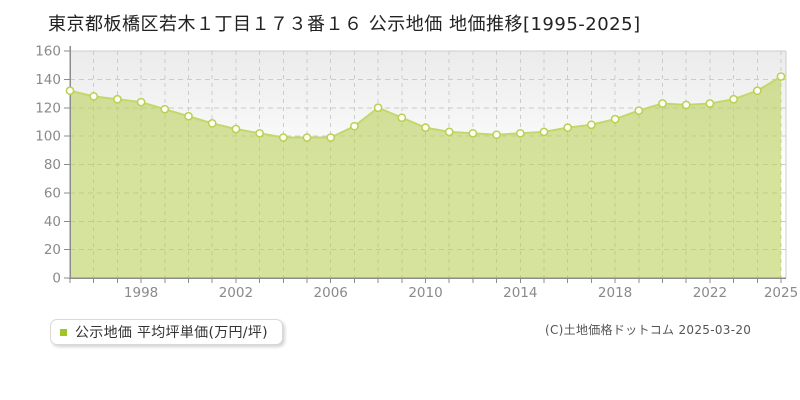 The height and width of the screenshot is (400, 800). What do you see at coordinates (520, 293) in the screenshot?
I see `x-tick-label: 2014` at bounding box center [520, 293].